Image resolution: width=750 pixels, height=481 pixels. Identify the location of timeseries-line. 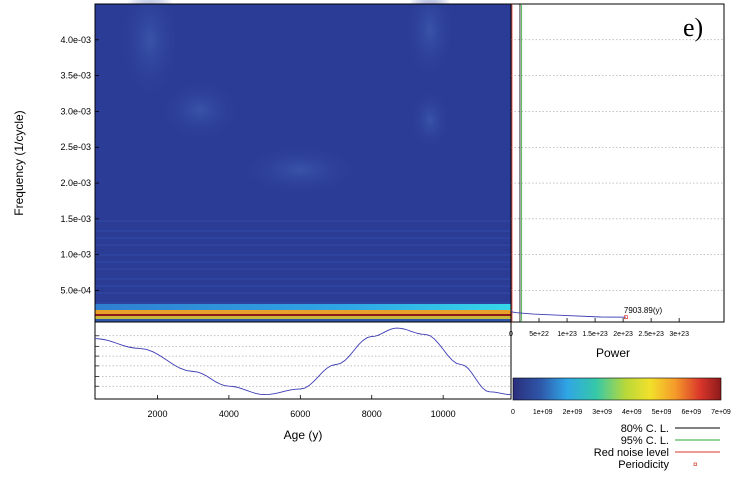
(303, 361).